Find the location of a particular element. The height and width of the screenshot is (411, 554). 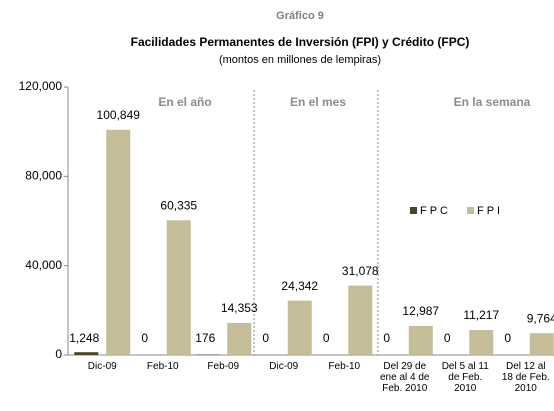

legend-label: FPI is located at coordinates (490, 211).